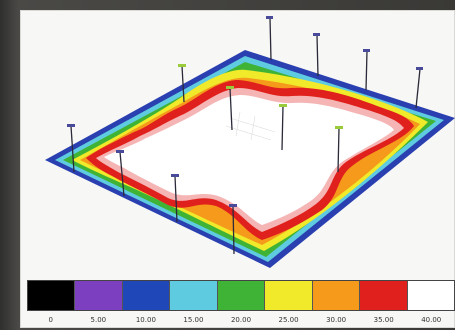 The height and width of the screenshot is (330, 455). Describe the element at coordinates (98, 320) in the screenshot. I see `legend-tick-label: 5.00` at that location.